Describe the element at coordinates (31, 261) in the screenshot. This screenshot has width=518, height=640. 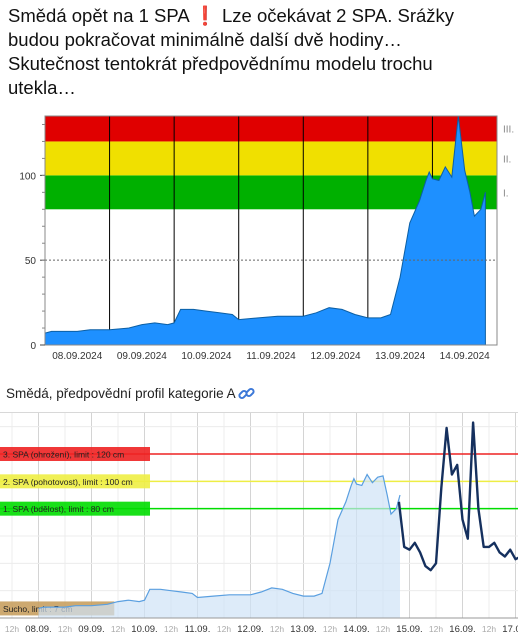
I see `y-tick-label: 50` at that location.